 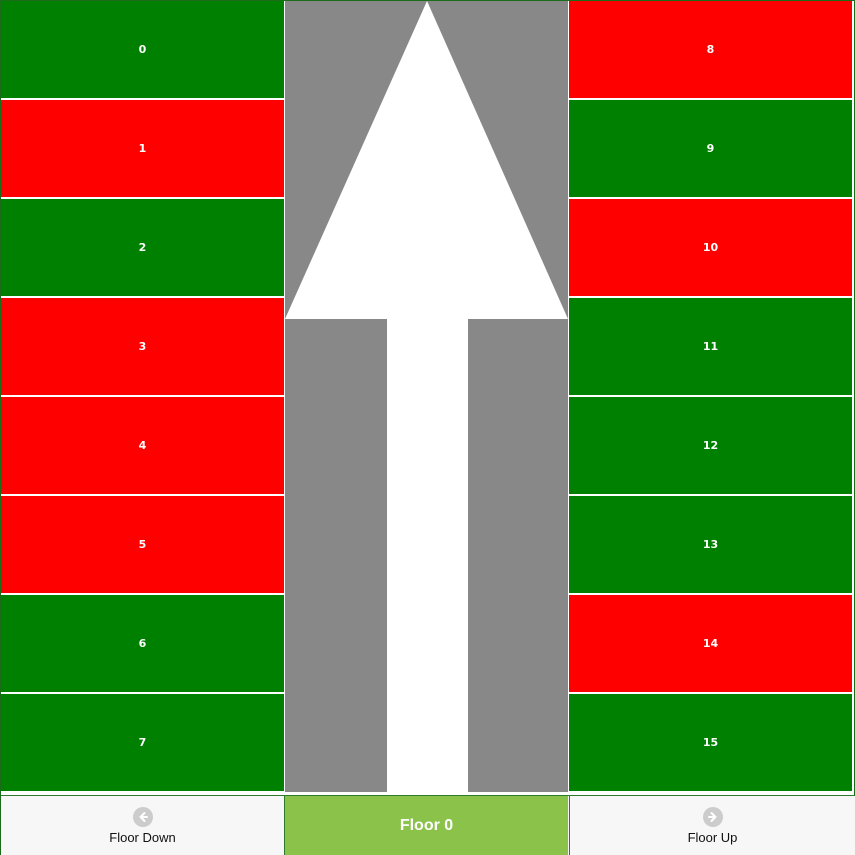 I want to click on spot-number: 15, so click(x=710, y=742).